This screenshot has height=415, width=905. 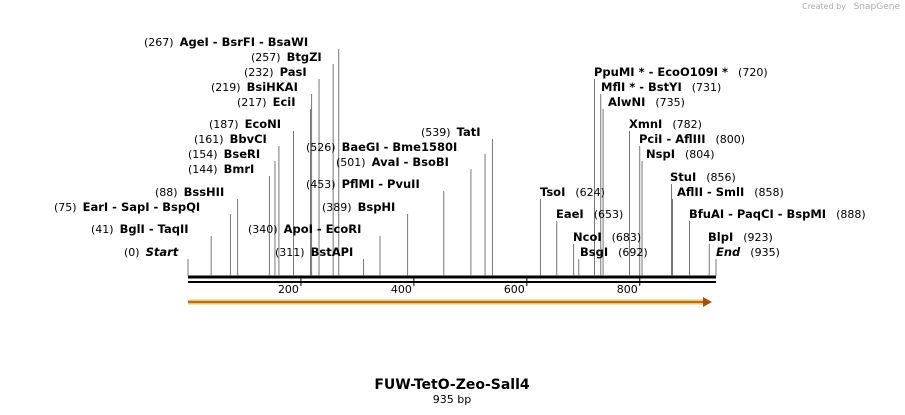 What do you see at coordinates (436, 132) in the screenshot?
I see `site-position: (539)` at bounding box center [436, 132].